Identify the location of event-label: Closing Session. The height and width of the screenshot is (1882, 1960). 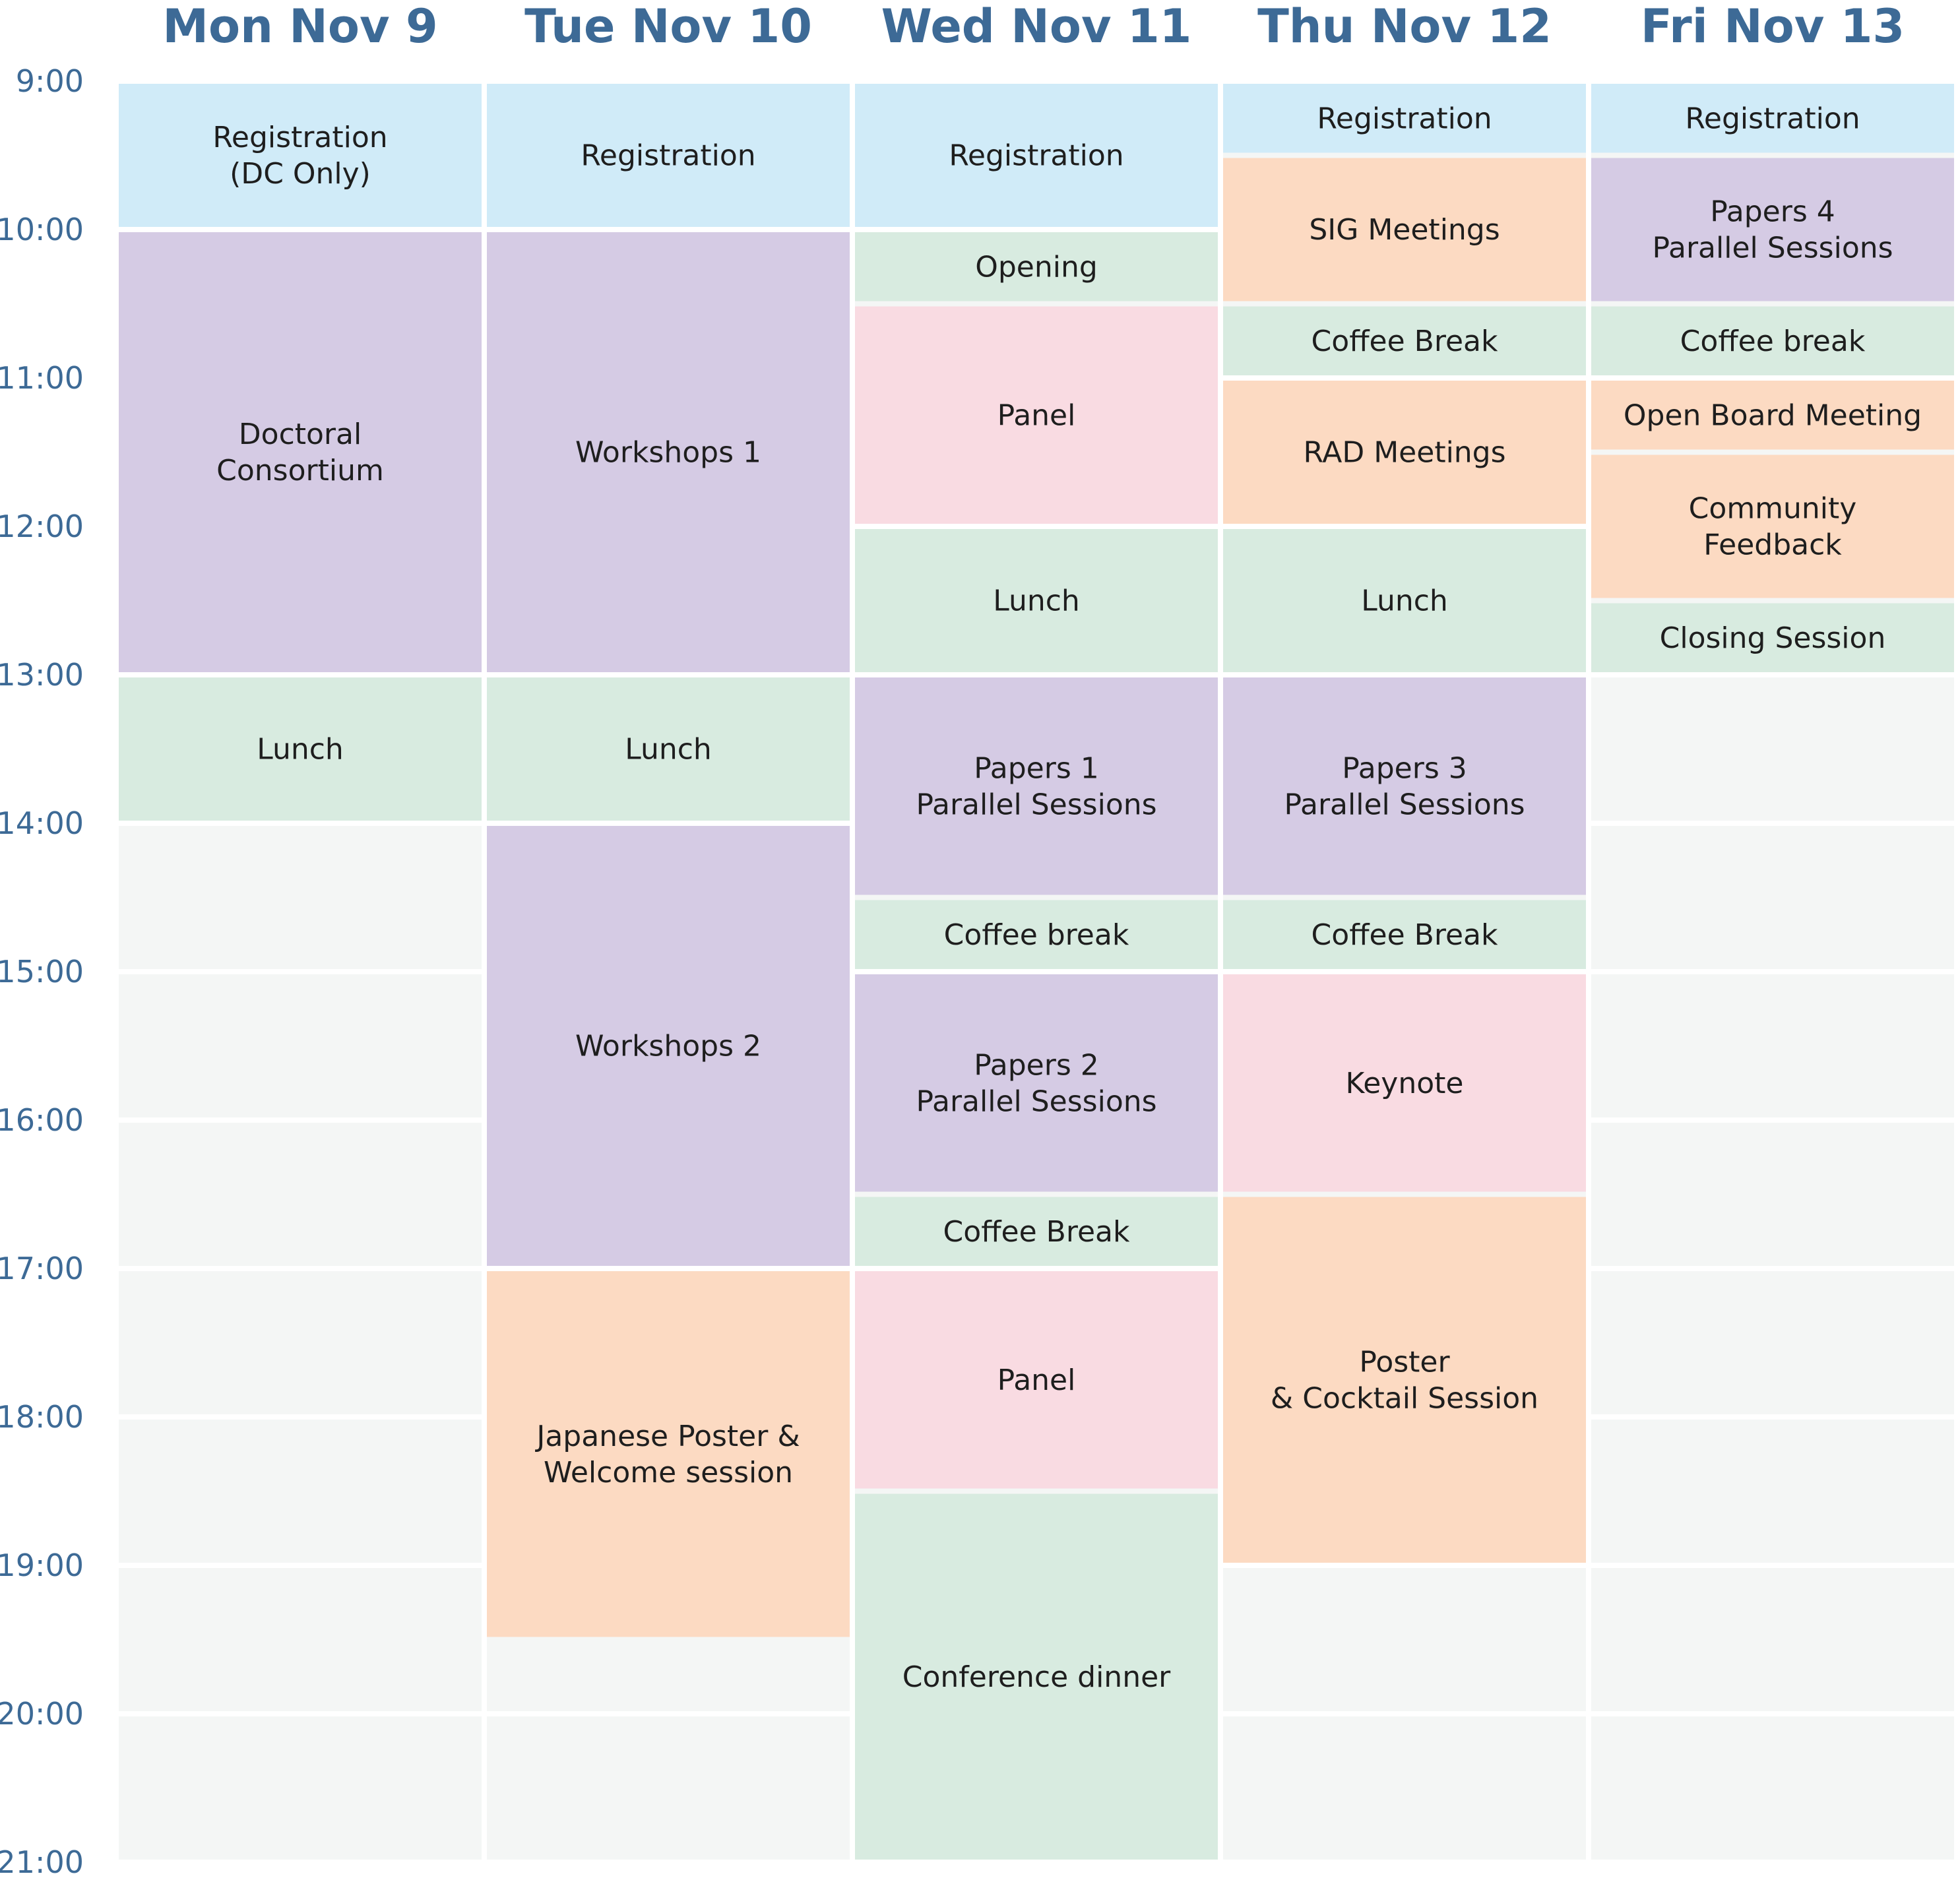
(1773, 638).